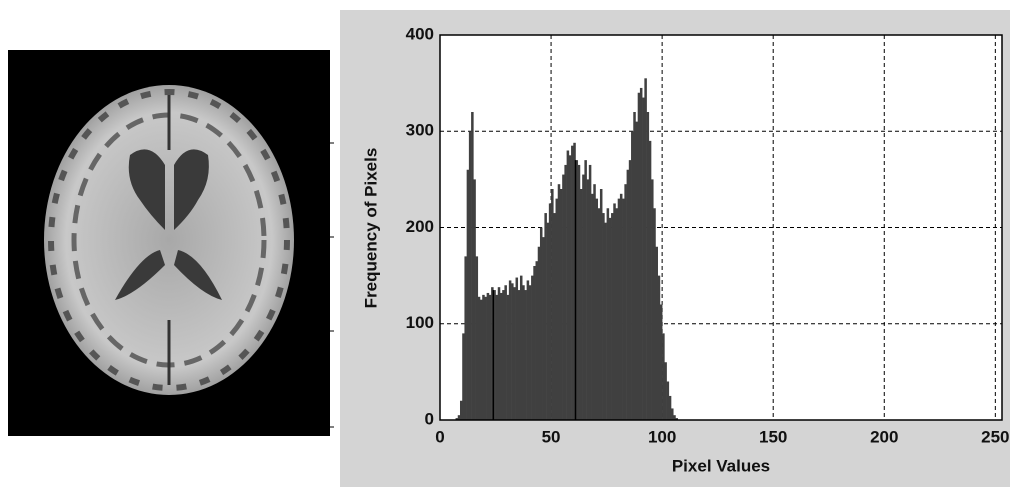 Image resolution: width=1010 pixels, height=492 pixels. Describe the element at coordinates (370, 228) in the screenshot. I see `y-axis-label: Frequency of Pixels` at that location.